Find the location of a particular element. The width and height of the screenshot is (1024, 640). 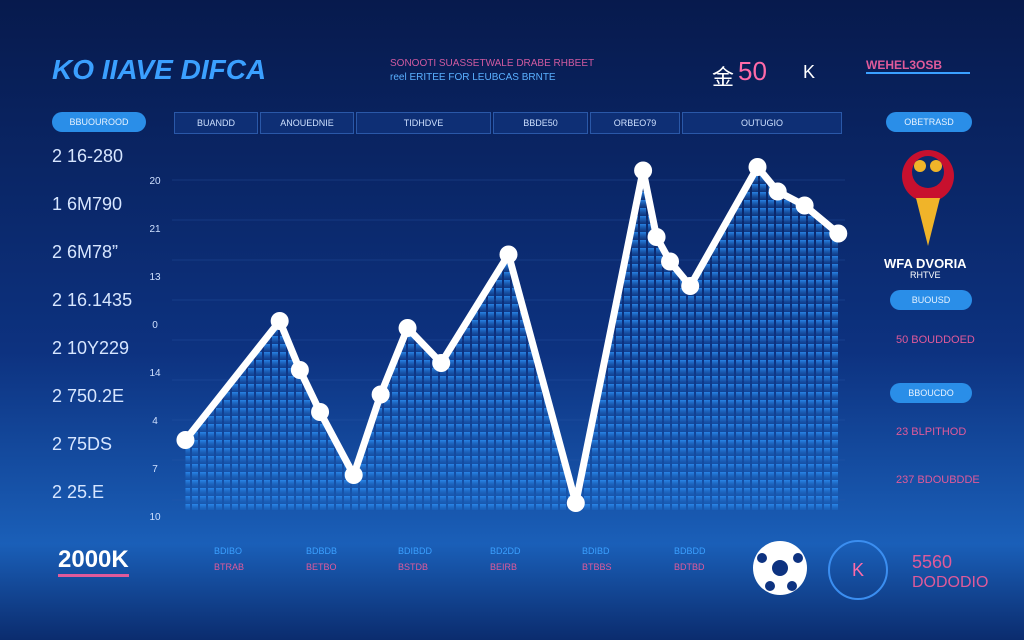

side-row: 50 BOUDDOED is located at coordinates (935, 340).